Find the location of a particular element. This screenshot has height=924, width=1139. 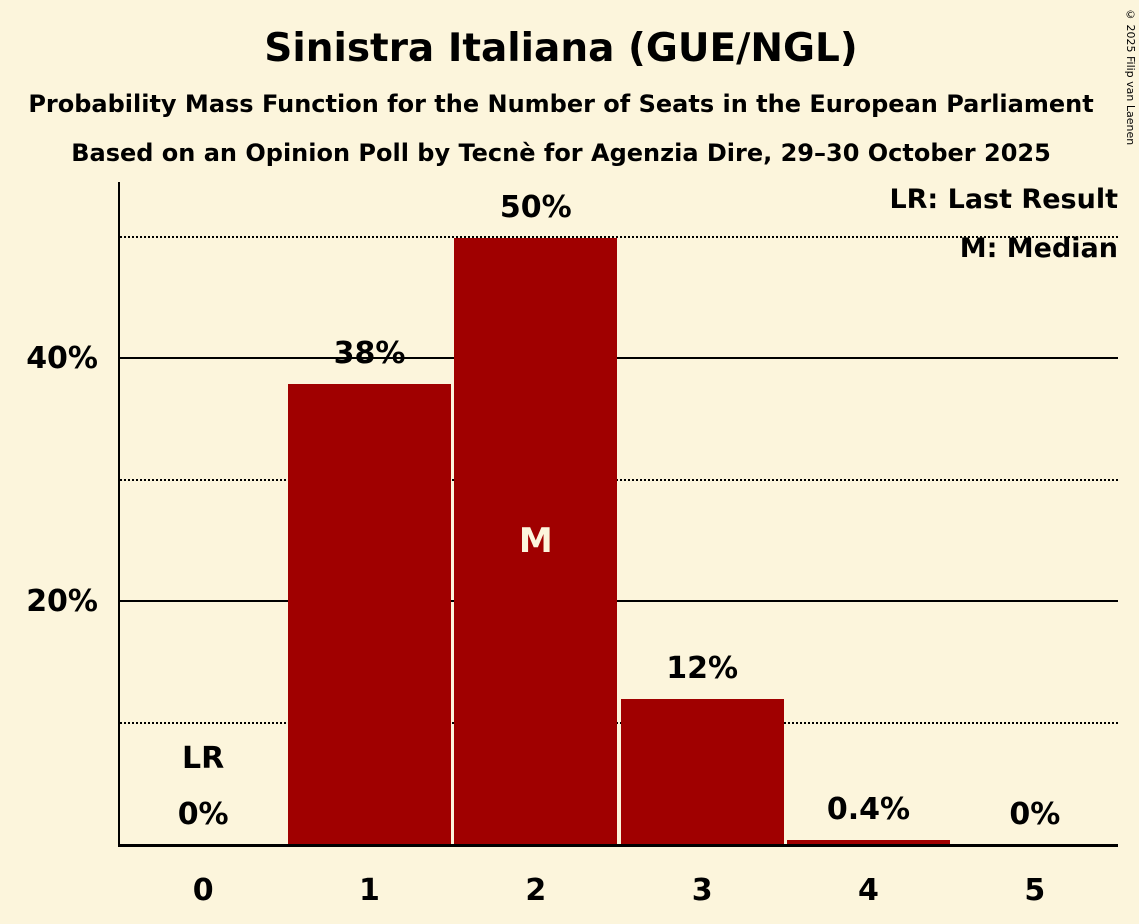

x-axis-line is located at coordinates (618, 845).